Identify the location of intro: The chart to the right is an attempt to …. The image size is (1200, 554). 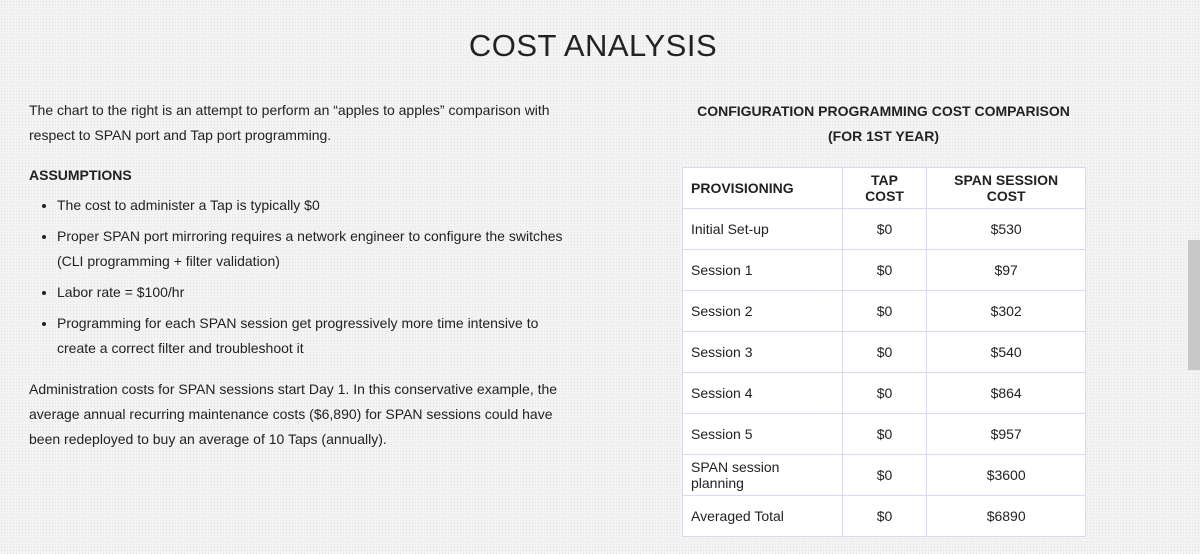
(289, 122).